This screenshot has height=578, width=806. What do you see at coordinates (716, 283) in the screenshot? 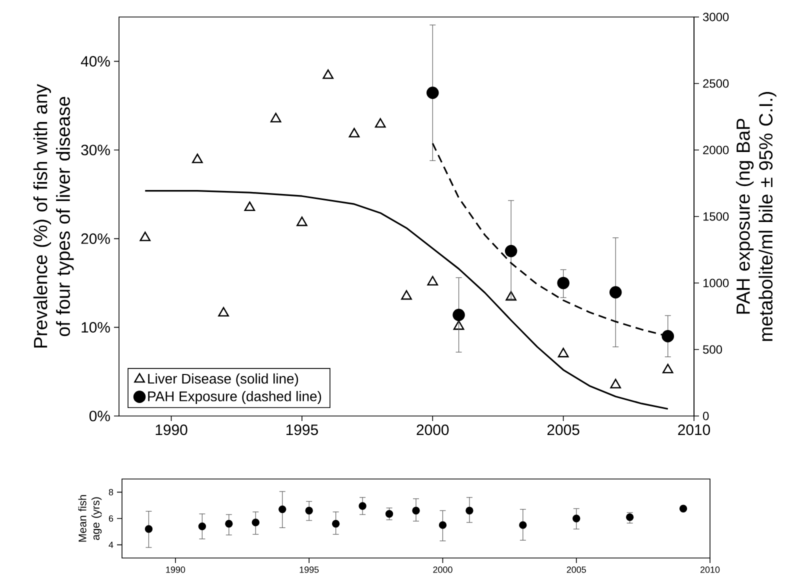
I see `y2-tick-label: 1000` at bounding box center [716, 283].